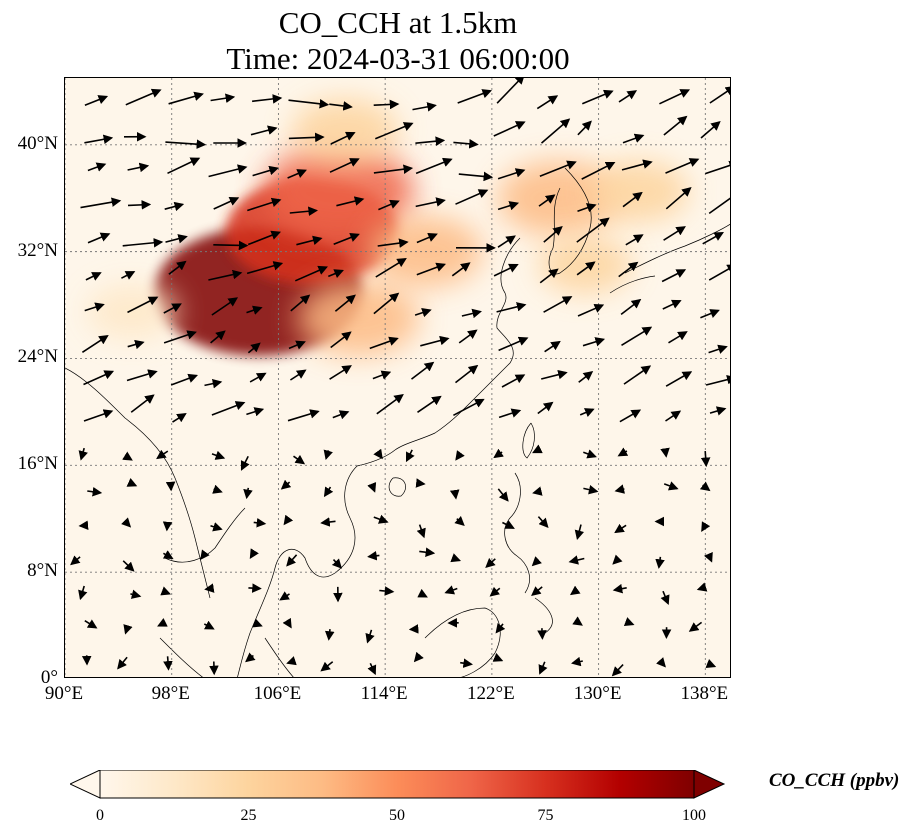  Describe the element at coordinates (248, 815) in the screenshot. I see `colorbar-tick-label: 25` at that location.